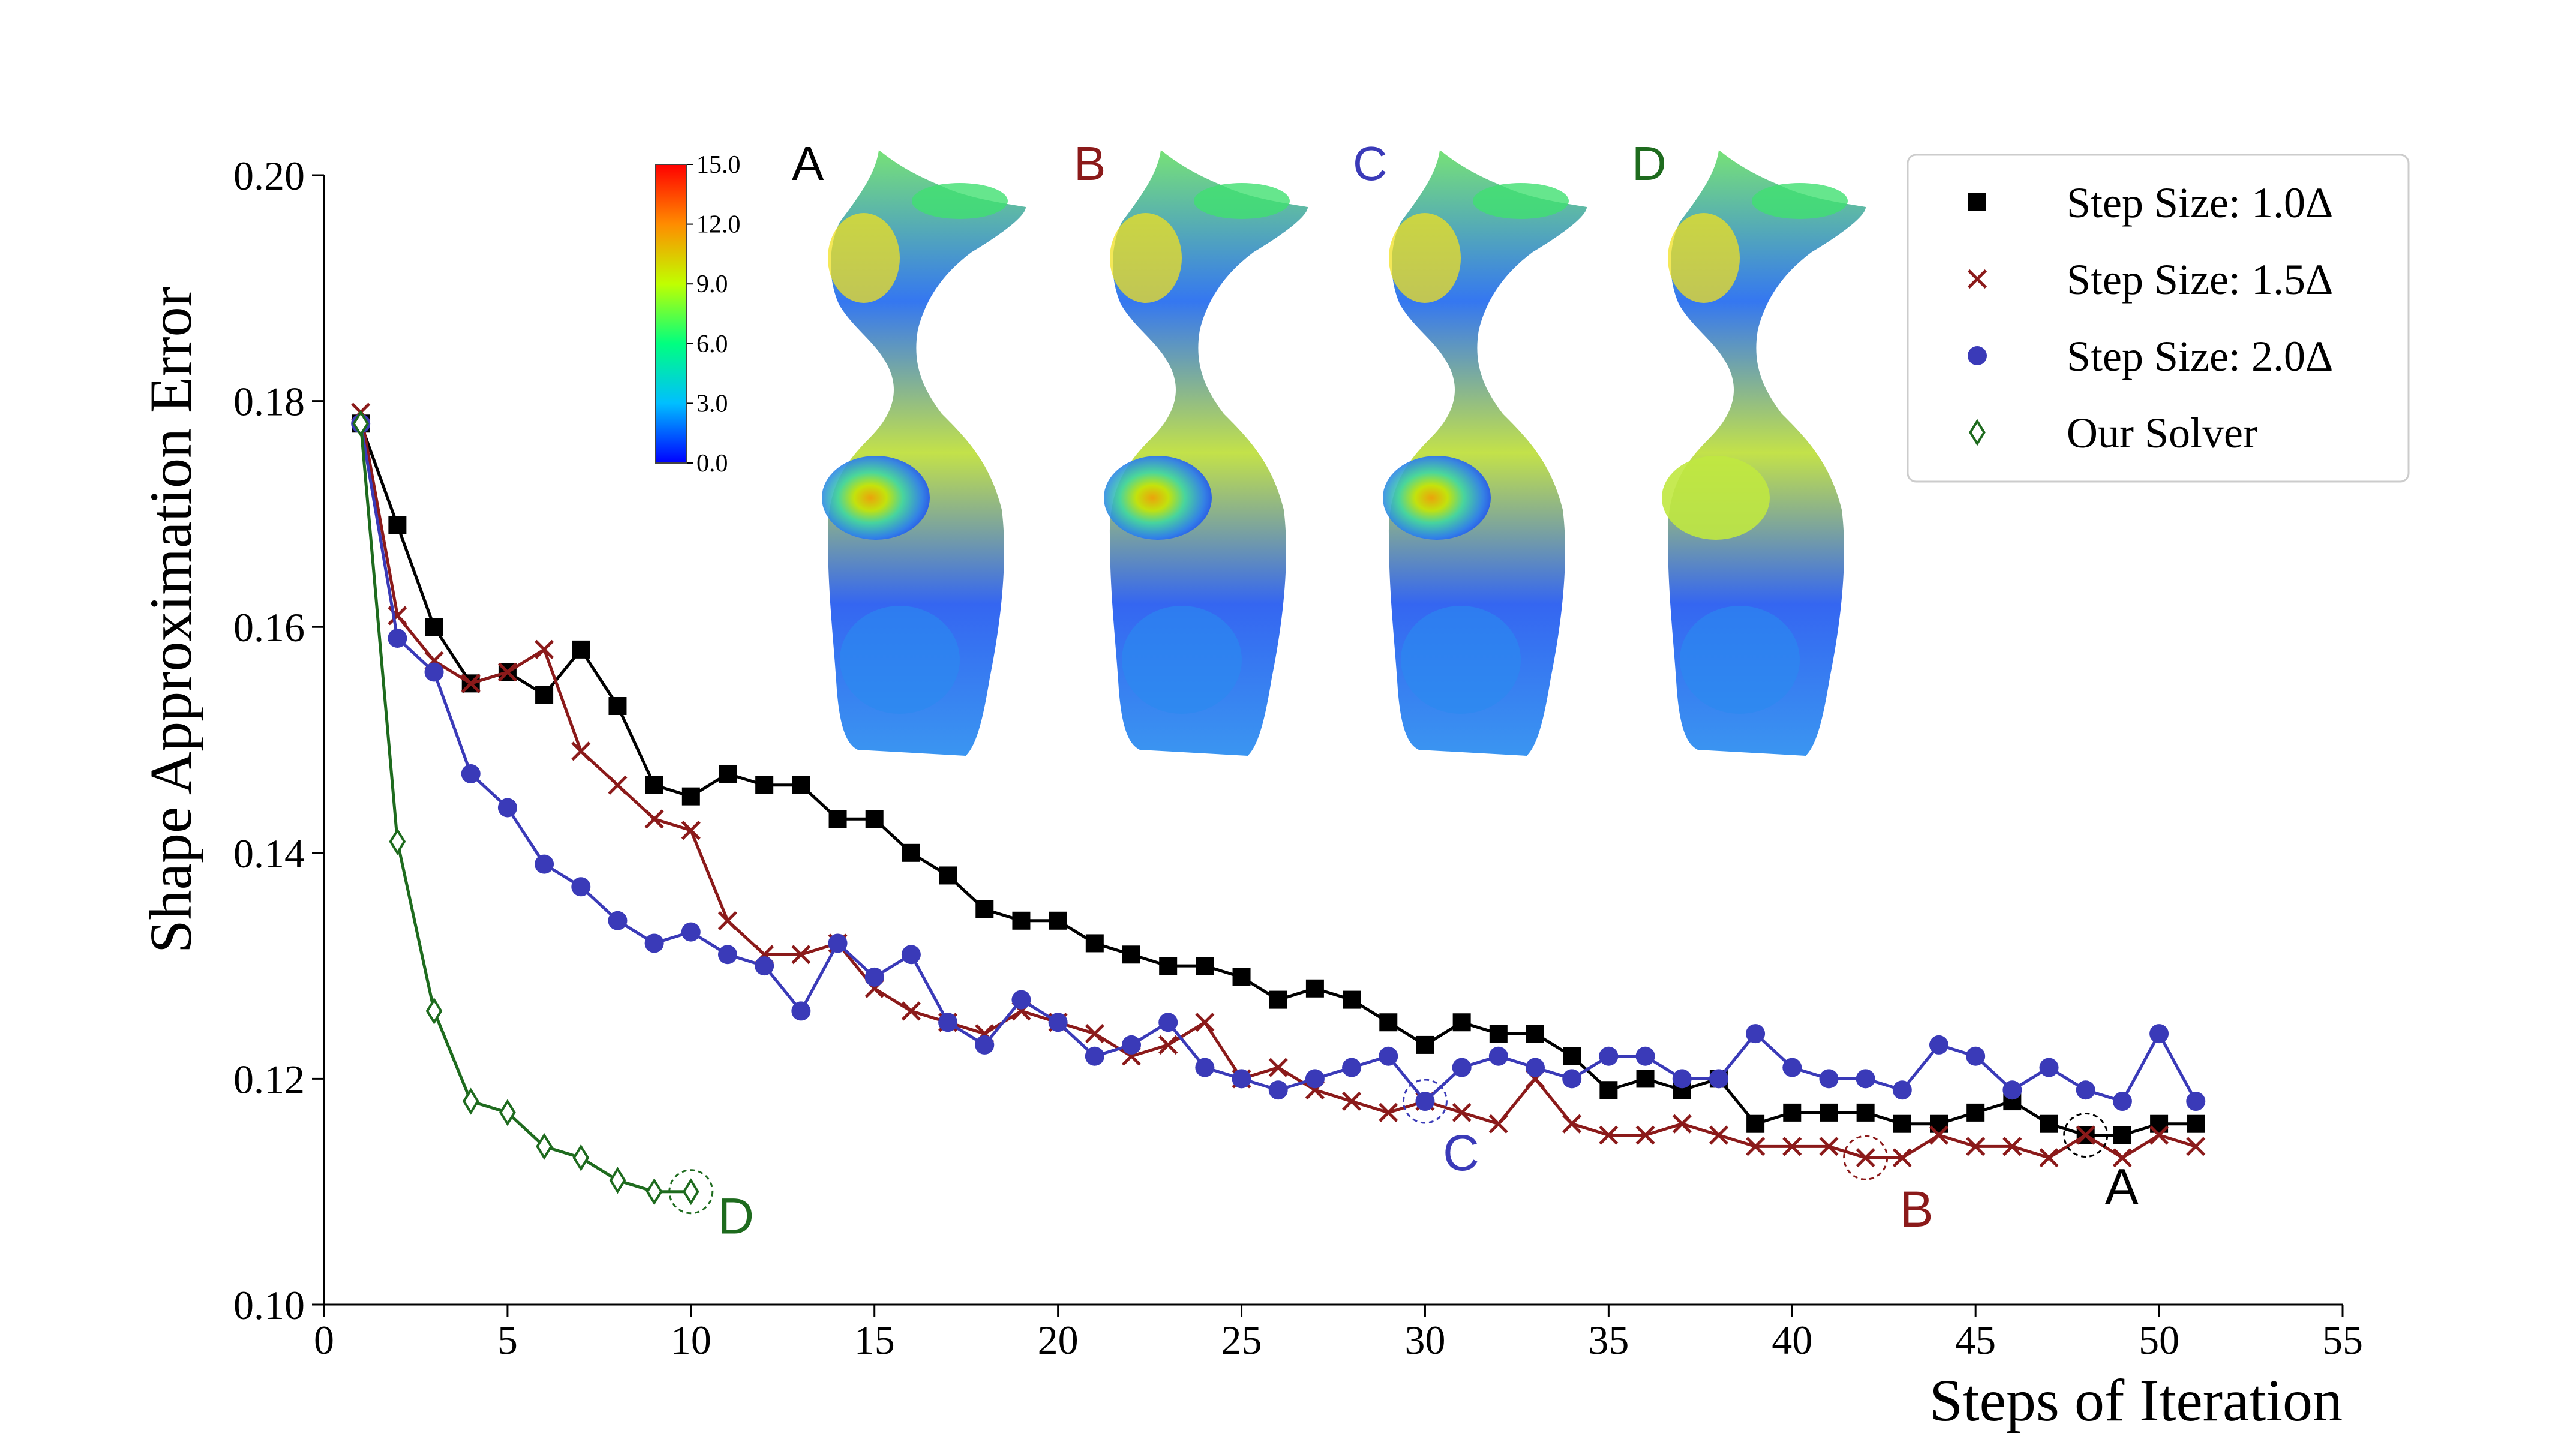  What do you see at coordinates (1609, 1340) in the screenshot?
I see `x-tick-label: 35` at bounding box center [1609, 1340].